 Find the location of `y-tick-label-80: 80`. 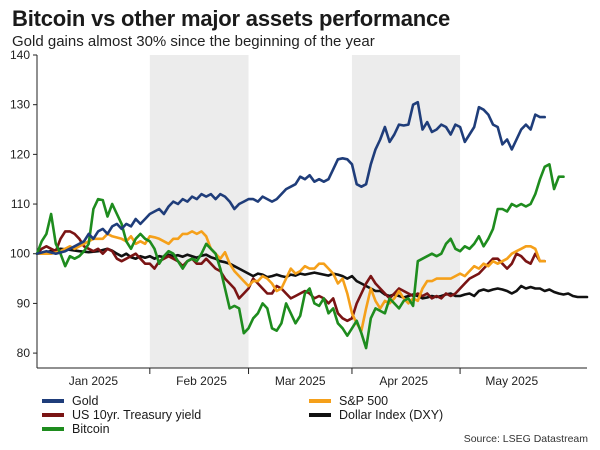

y-tick-label-80: 80 is located at coordinates (24, 353).